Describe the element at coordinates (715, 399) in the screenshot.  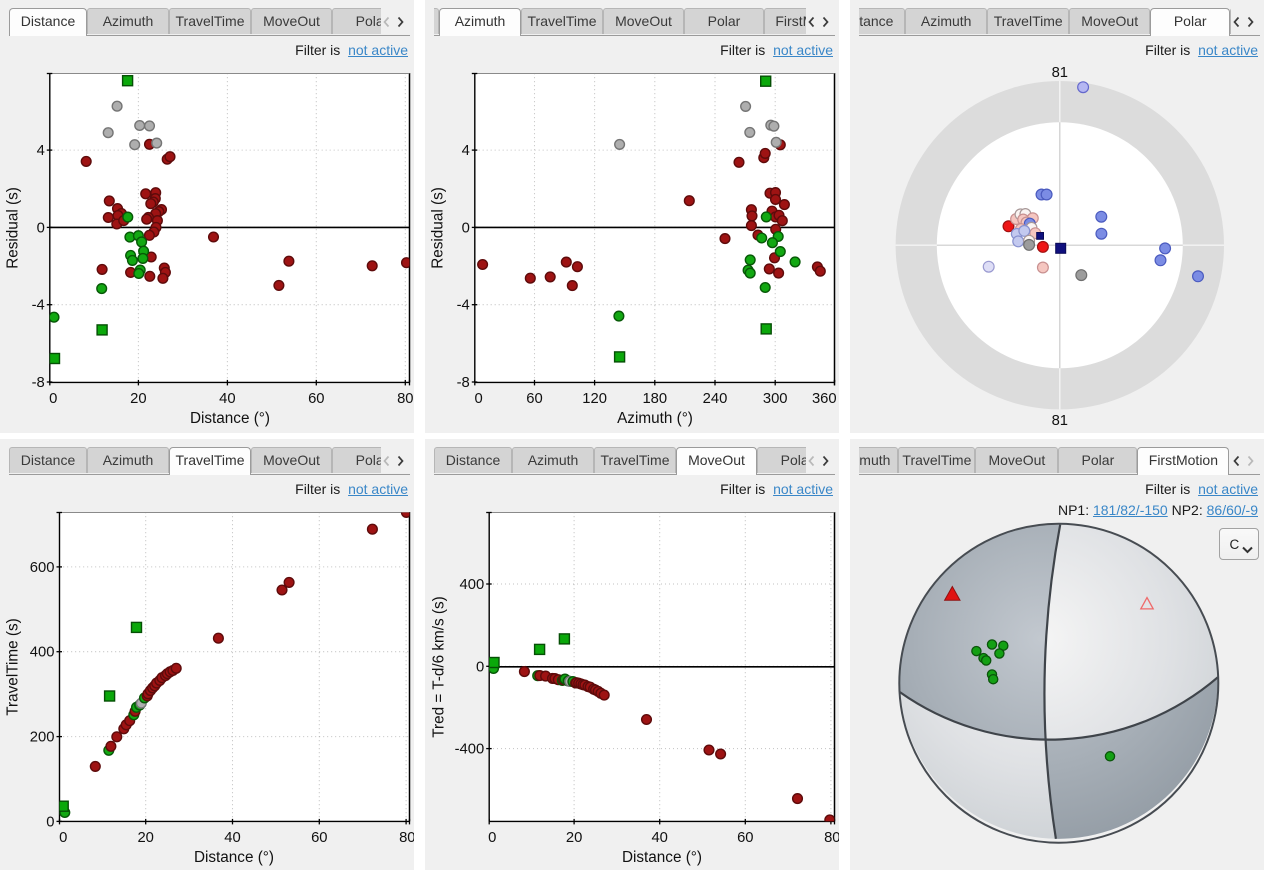
I see `svg-text: 240` at that location.